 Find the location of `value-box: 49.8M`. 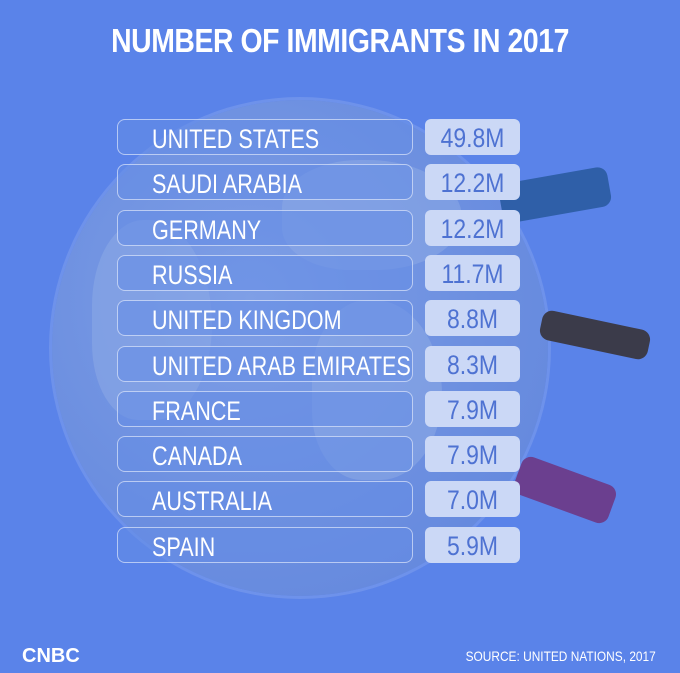

value-box: 49.8M is located at coordinates (472, 137).